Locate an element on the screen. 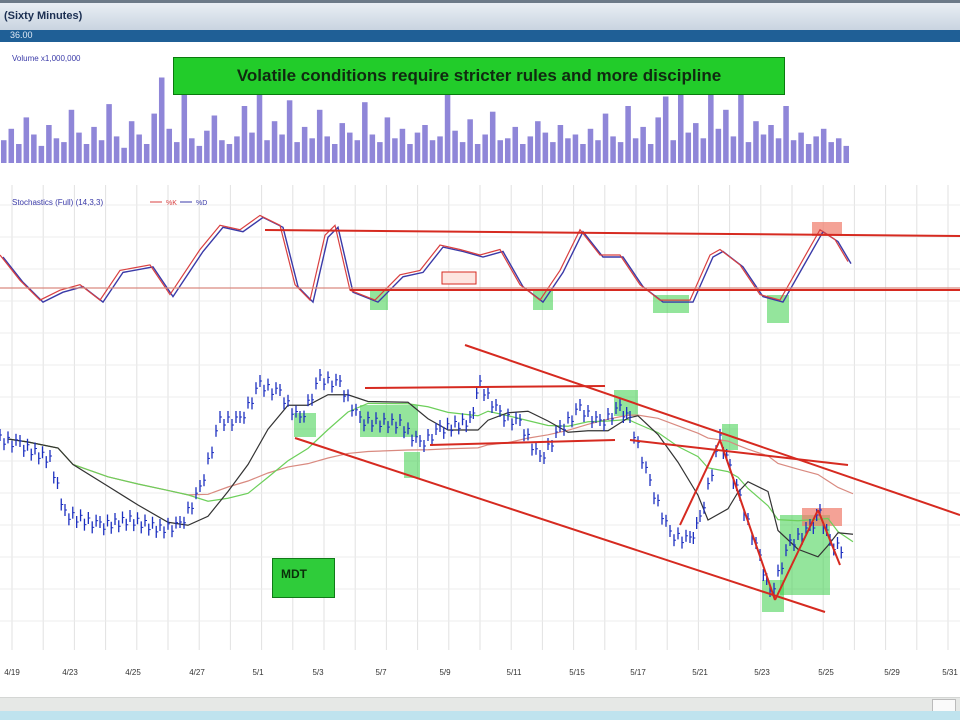 The height and width of the screenshot is (720, 960). x-tick-label: 5/3 is located at coordinates (318, 672).